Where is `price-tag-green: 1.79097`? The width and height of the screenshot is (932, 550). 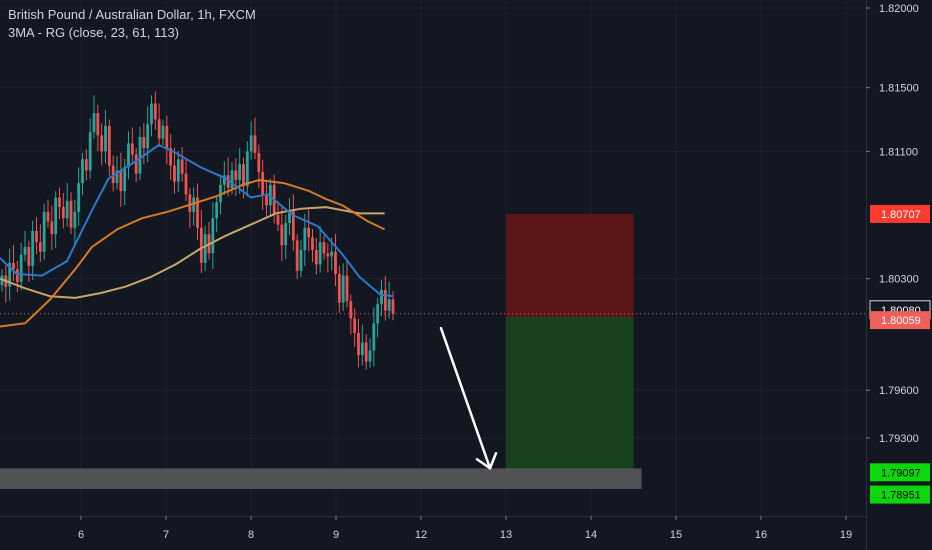 price-tag-green: 1.79097 is located at coordinates (900, 472).